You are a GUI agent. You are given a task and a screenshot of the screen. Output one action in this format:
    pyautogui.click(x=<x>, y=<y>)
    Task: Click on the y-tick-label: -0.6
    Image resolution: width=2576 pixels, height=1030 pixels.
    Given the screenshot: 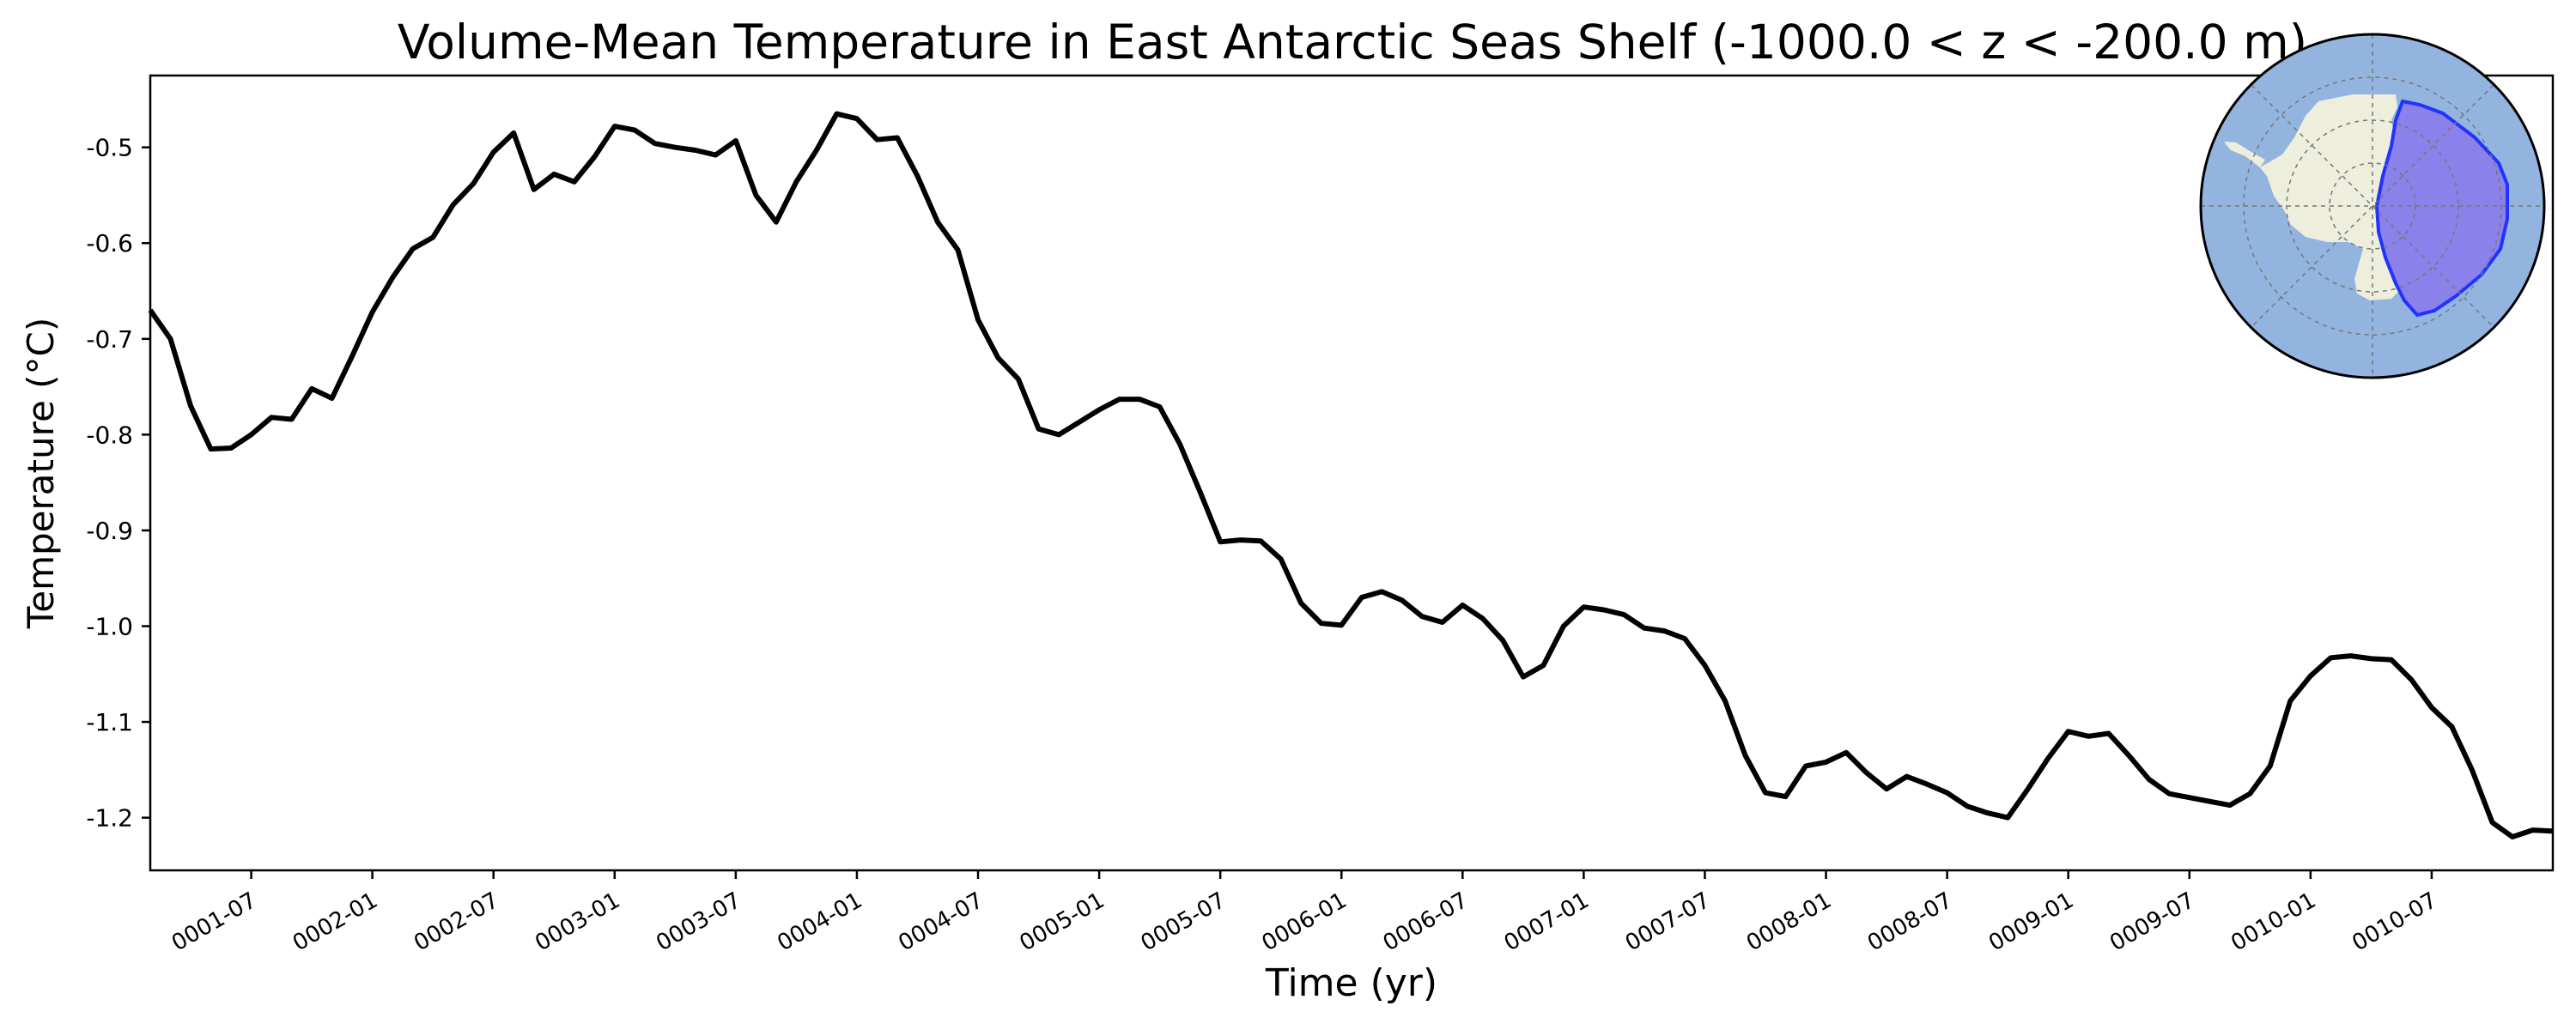 What is the action you would take?
    pyautogui.click(x=109, y=243)
    